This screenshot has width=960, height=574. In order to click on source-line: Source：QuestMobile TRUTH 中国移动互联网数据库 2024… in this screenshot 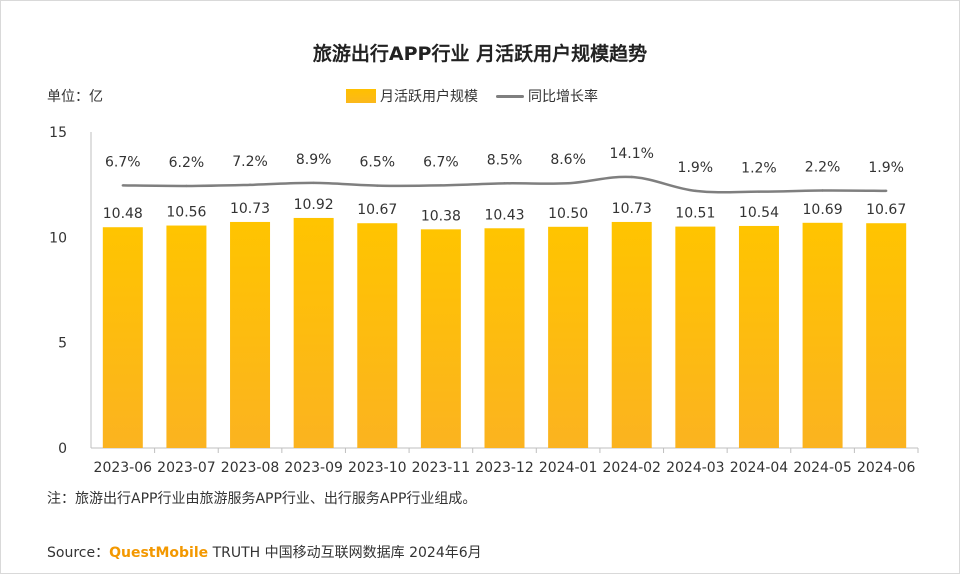, I will do `click(264, 552)`.